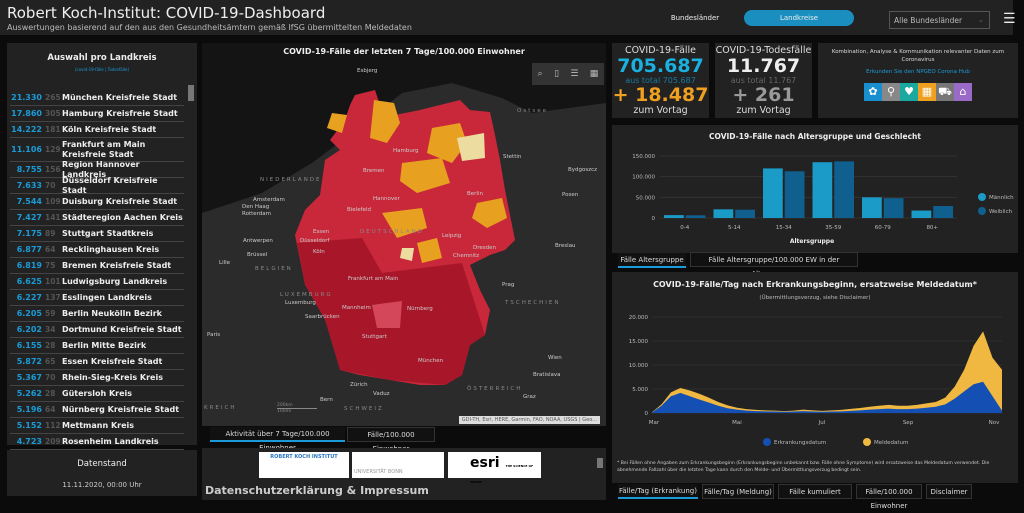 This screenshot has width=1024, height=513. I want to click on landkreis-row: 6.202 34 Dortmund Kreisfreie Stadt, so click(97, 330).